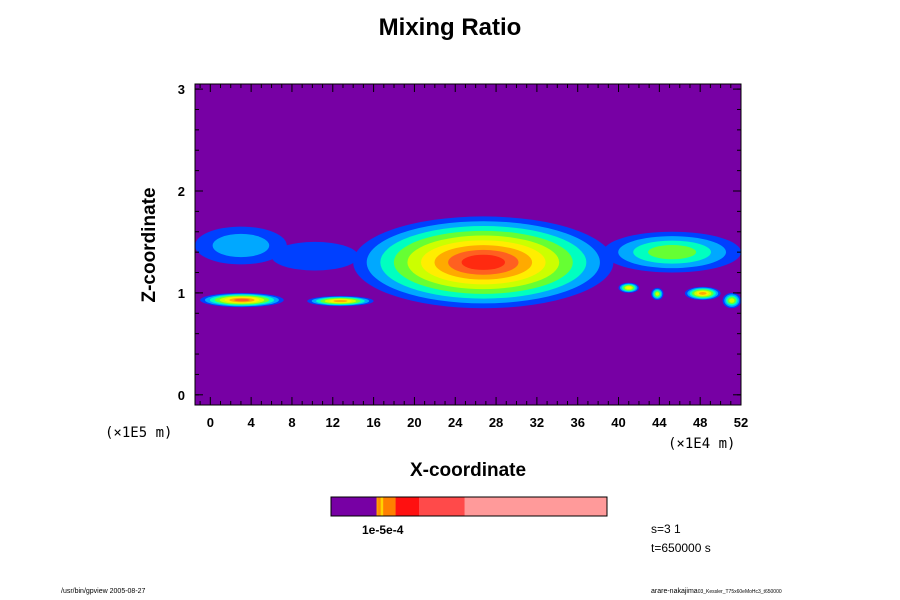  What do you see at coordinates (681, 548) in the screenshot?
I see `time-info: t=650000 s` at bounding box center [681, 548].